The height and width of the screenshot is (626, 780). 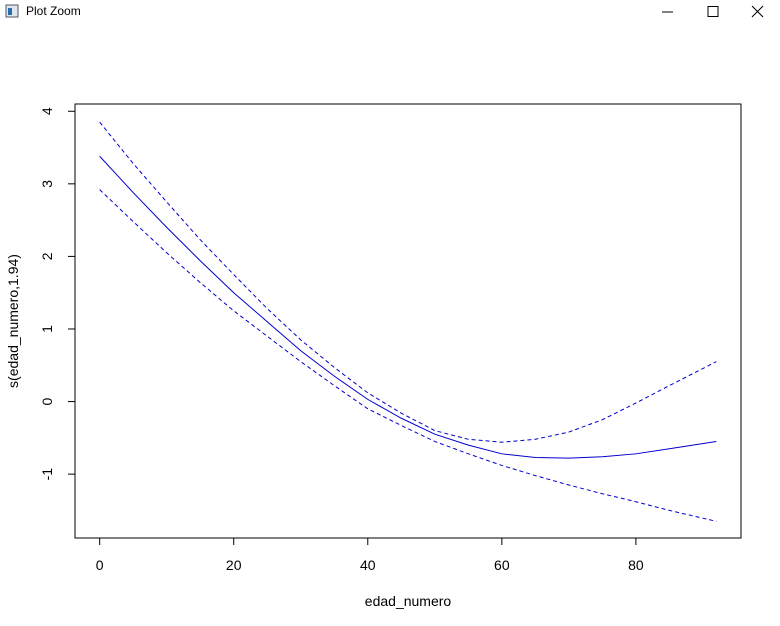 I want to click on app-icon-part, so click(x=10, y=11).